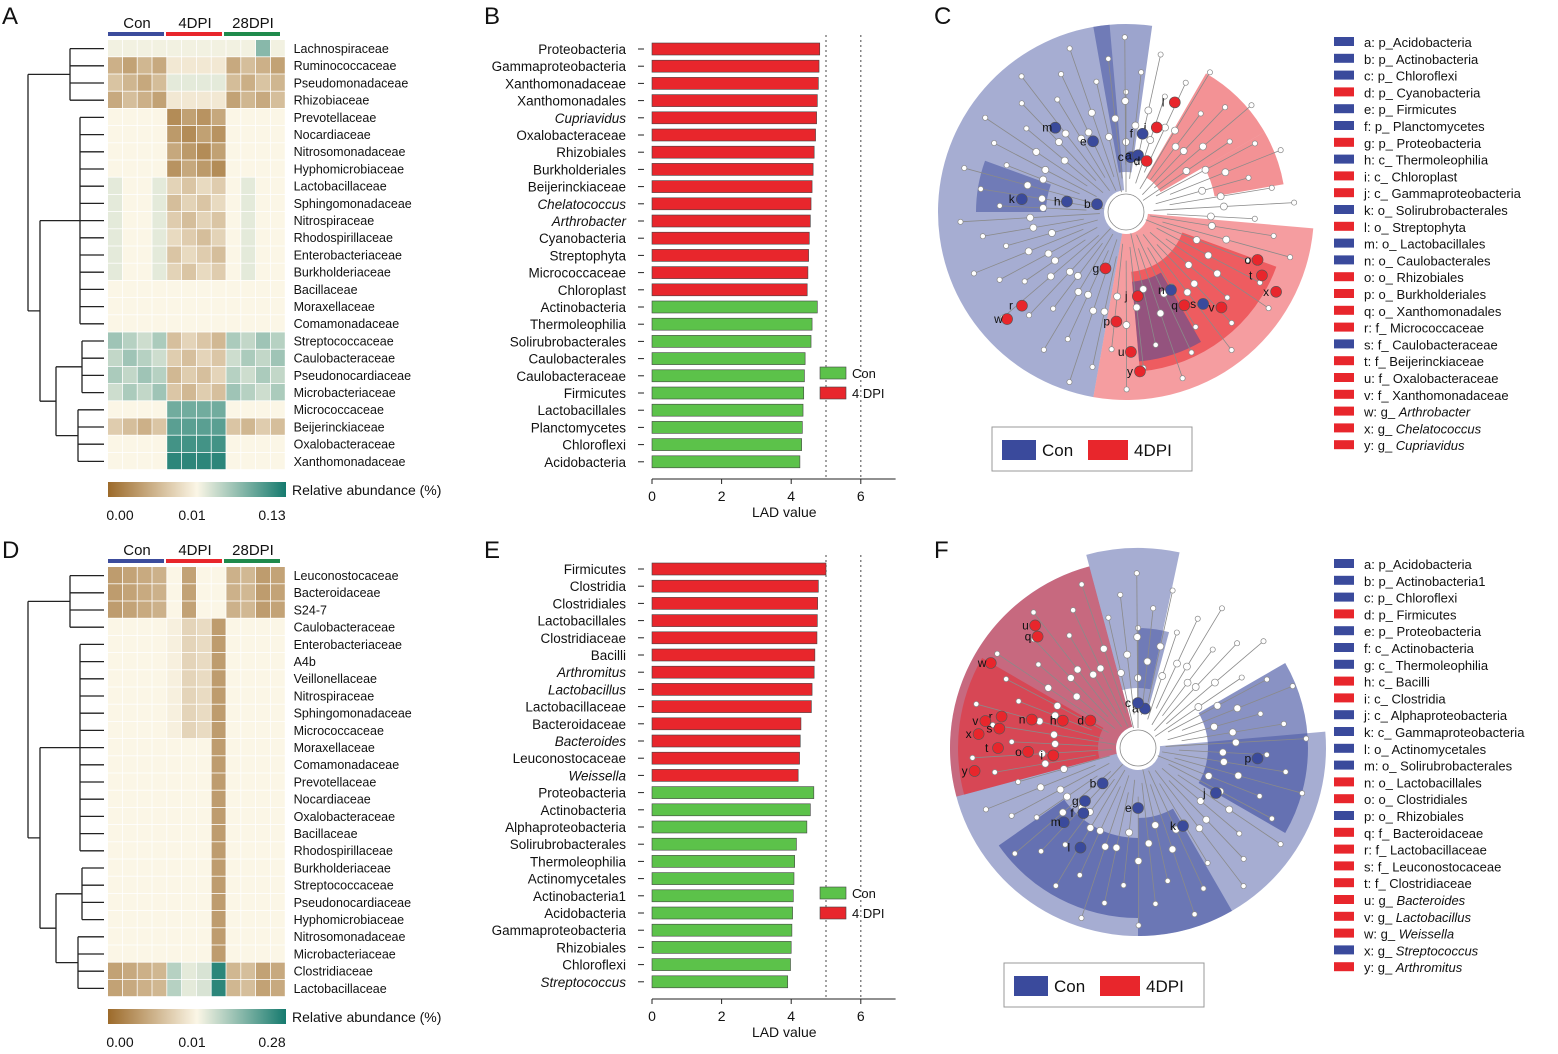 The image size is (1558, 1054). Describe the element at coordinates (1128, 808) in the screenshot. I see `cladogram-node-letter: e` at that location.